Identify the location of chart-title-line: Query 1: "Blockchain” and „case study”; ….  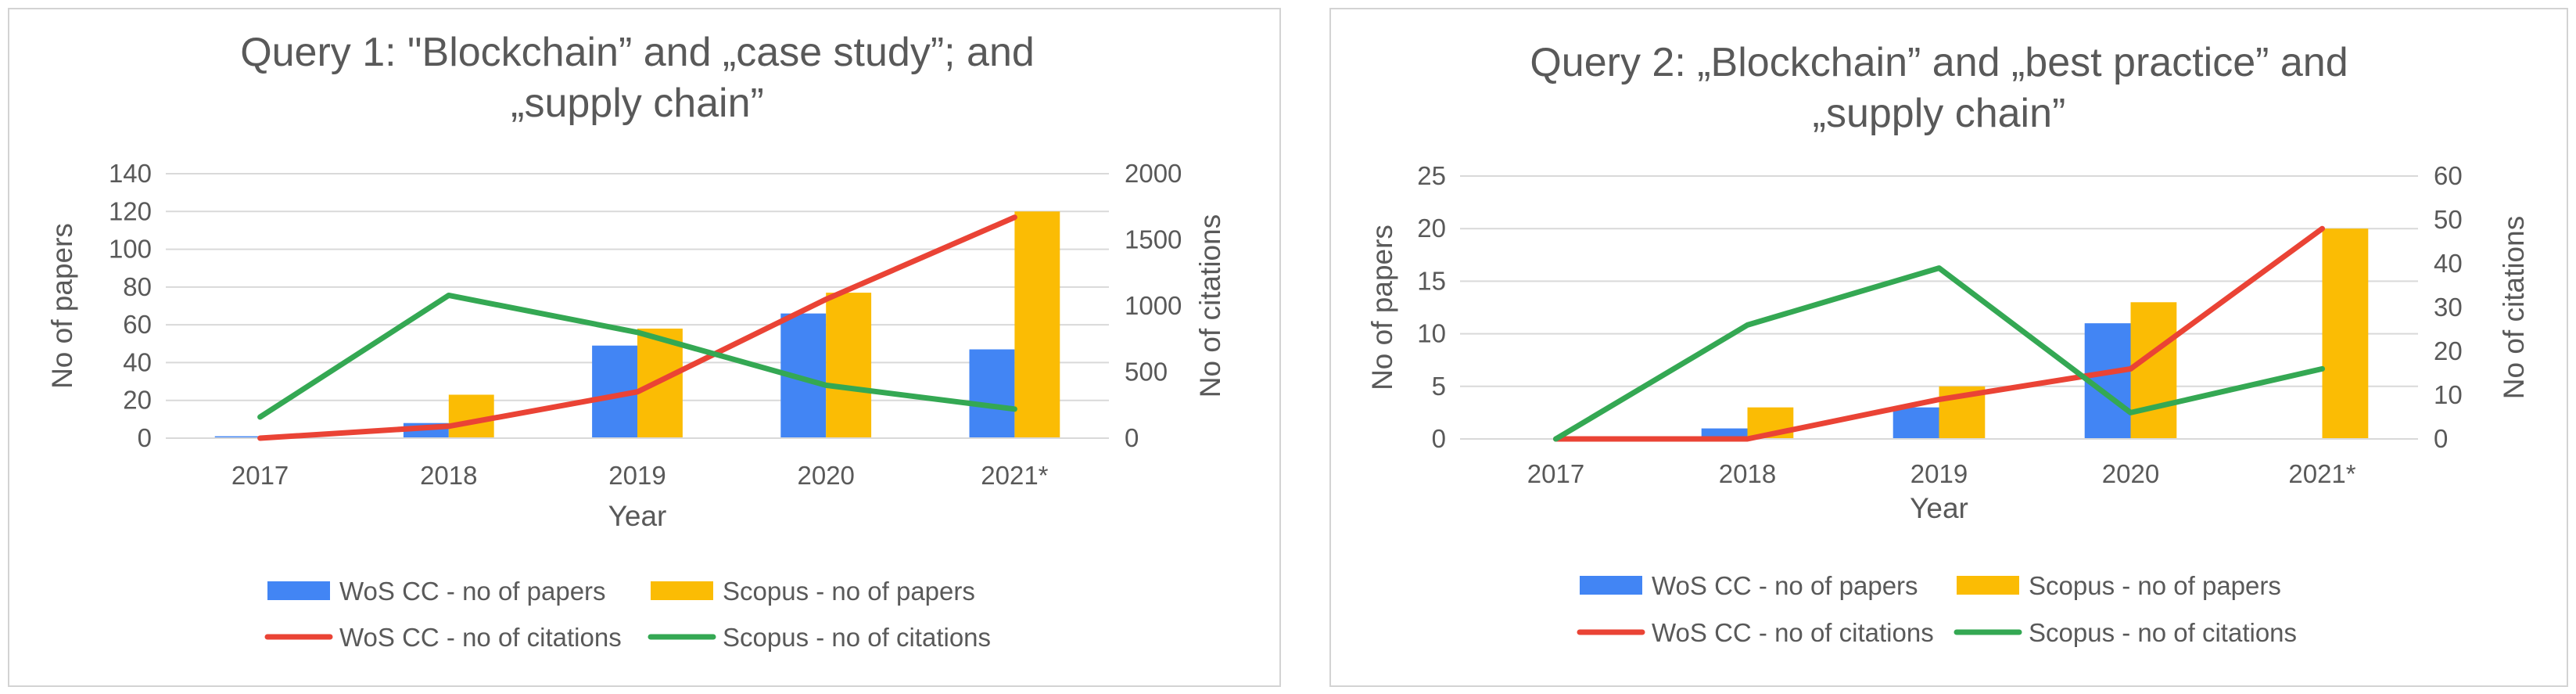
(637, 53).